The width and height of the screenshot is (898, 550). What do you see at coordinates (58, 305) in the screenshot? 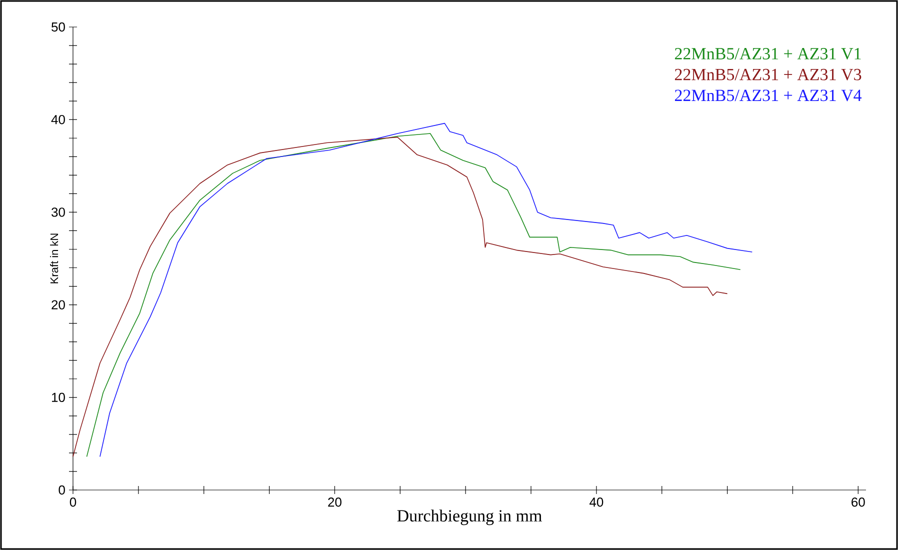
I see `y-tick-label: 20` at bounding box center [58, 305].